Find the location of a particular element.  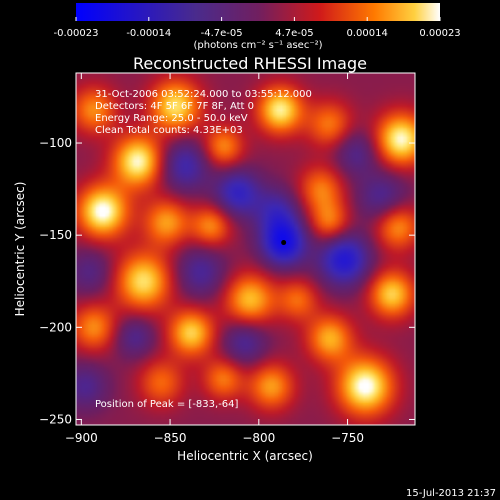

chart-title: Reconstructed RHESSI Image is located at coordinates (250, 63).